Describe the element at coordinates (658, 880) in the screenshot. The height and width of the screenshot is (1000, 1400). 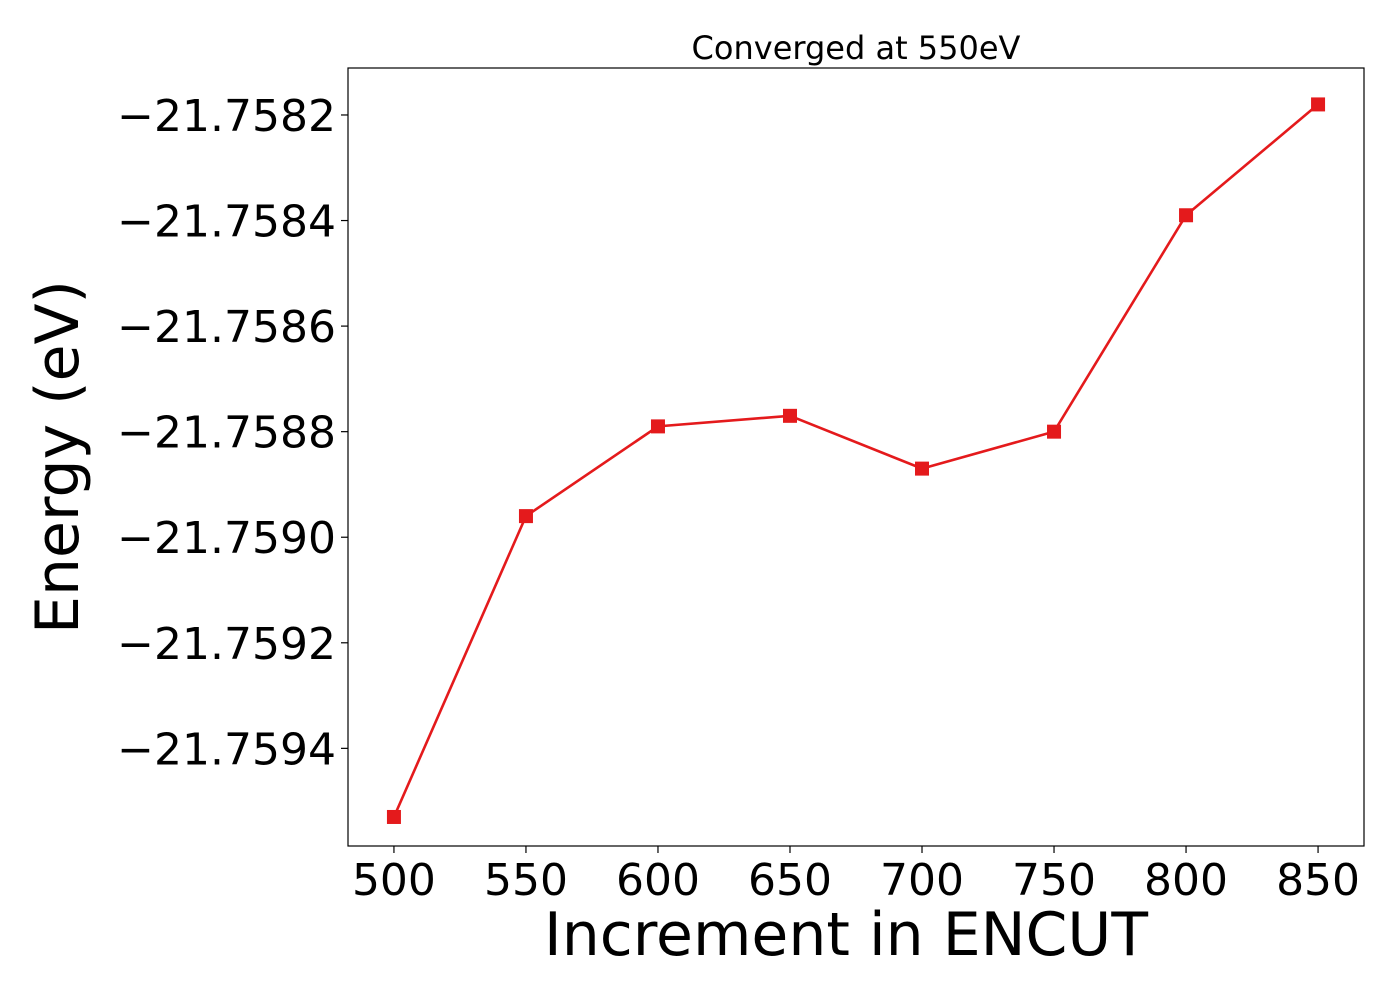
I see `x-tick-label: 600` at that location.